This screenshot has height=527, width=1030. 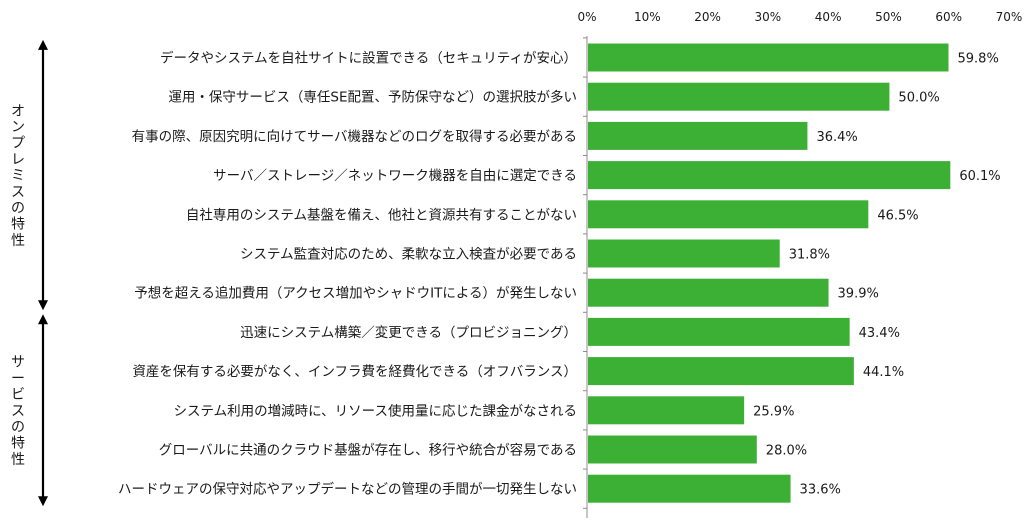 I want to click on category-label: 予想を超える追加費用（アクセス増加やシャドウITによる）が発生しない, so click(x=355, y=294).